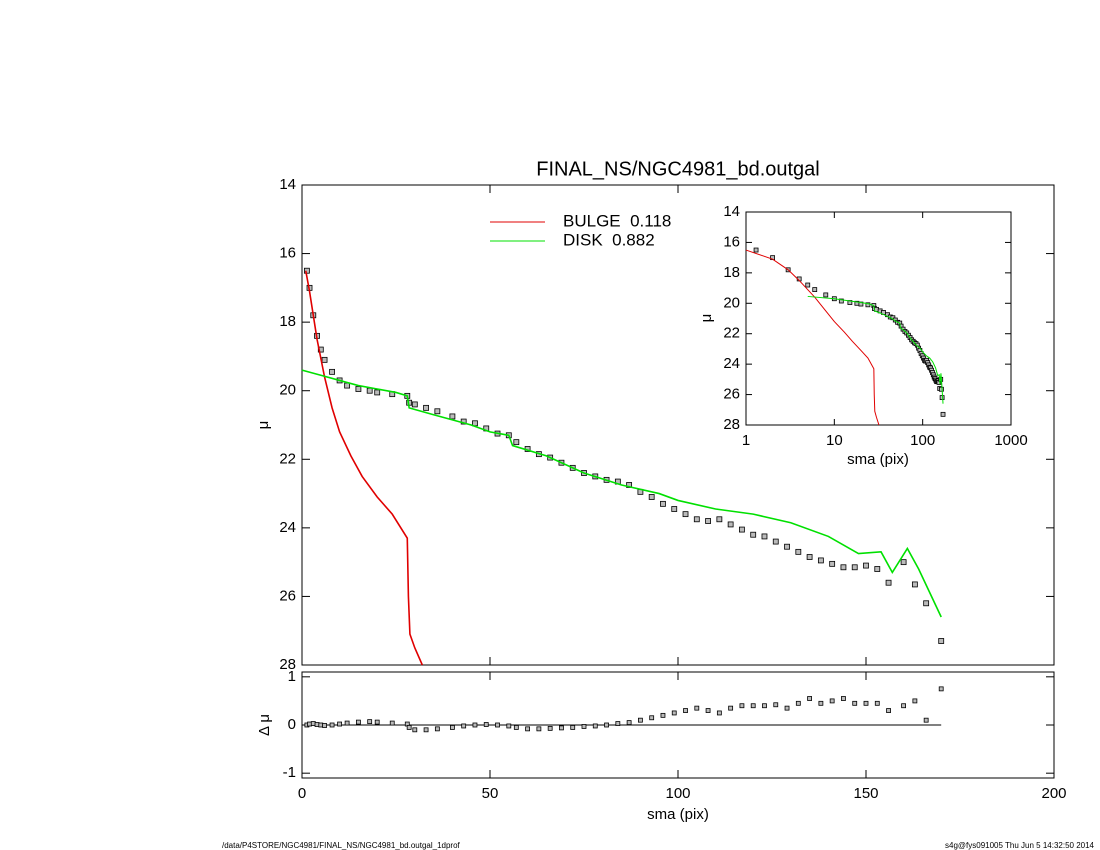 The height and width of the screenshot is (850, 1100). I want to click on residual-y-axis-label: Δ μ, so click(264, 725).